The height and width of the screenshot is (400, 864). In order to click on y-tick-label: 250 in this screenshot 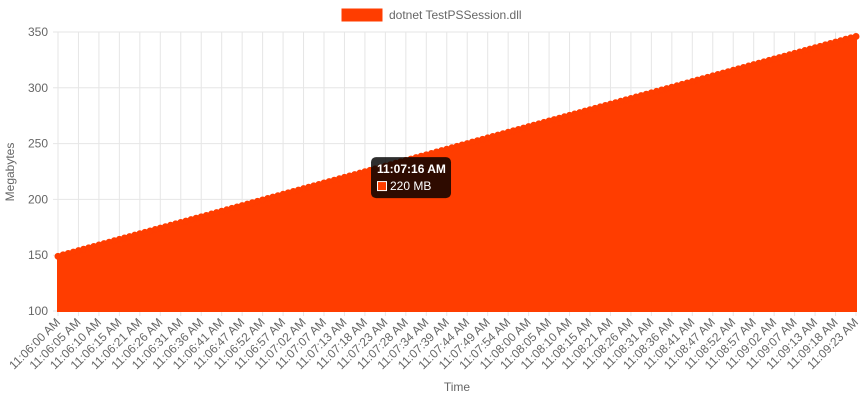, I will do `click(38, 144)`.